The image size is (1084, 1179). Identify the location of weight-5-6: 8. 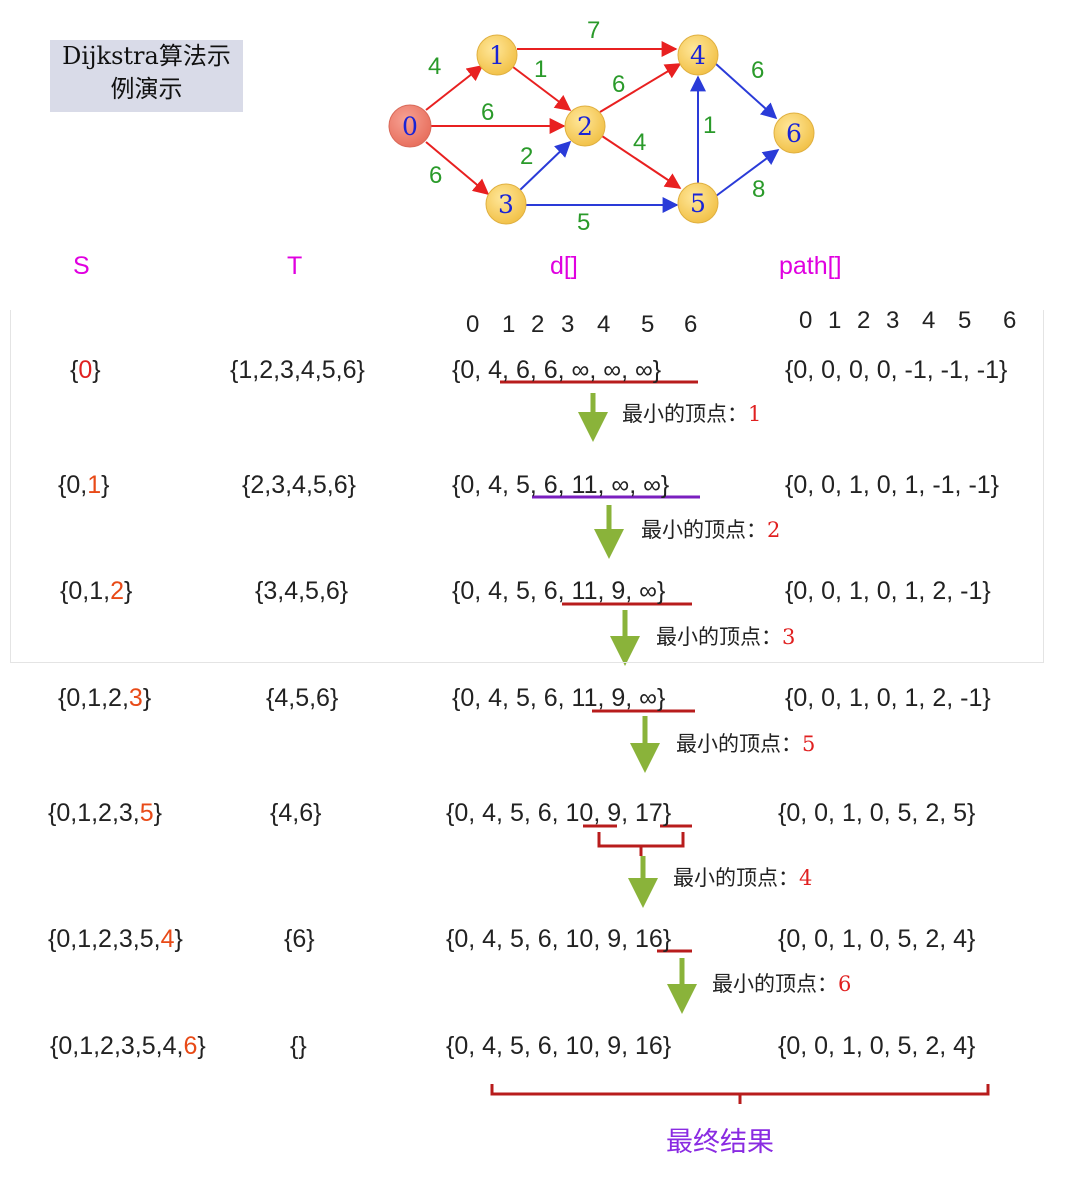
(758, 189).